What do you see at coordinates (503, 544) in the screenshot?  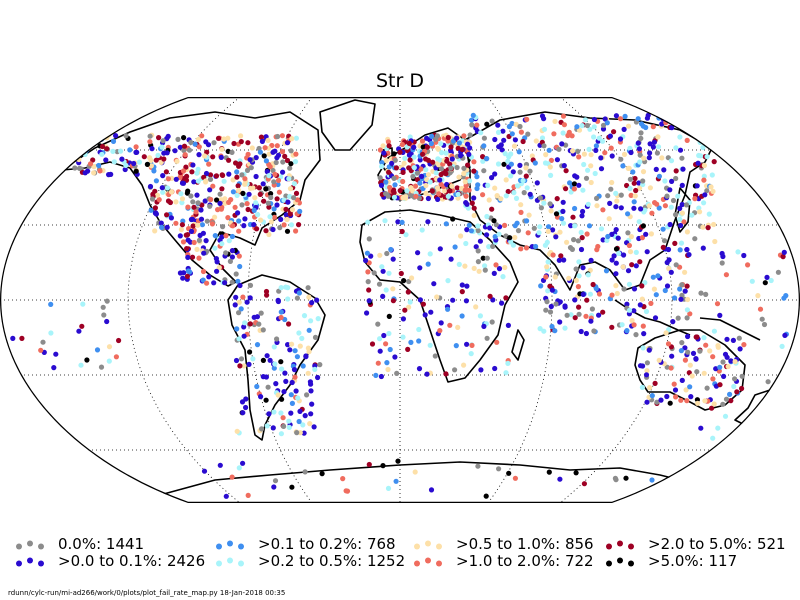 I see `legend-entry: >0.5 to 1.0%: 856` at bounding box center [503, 544].